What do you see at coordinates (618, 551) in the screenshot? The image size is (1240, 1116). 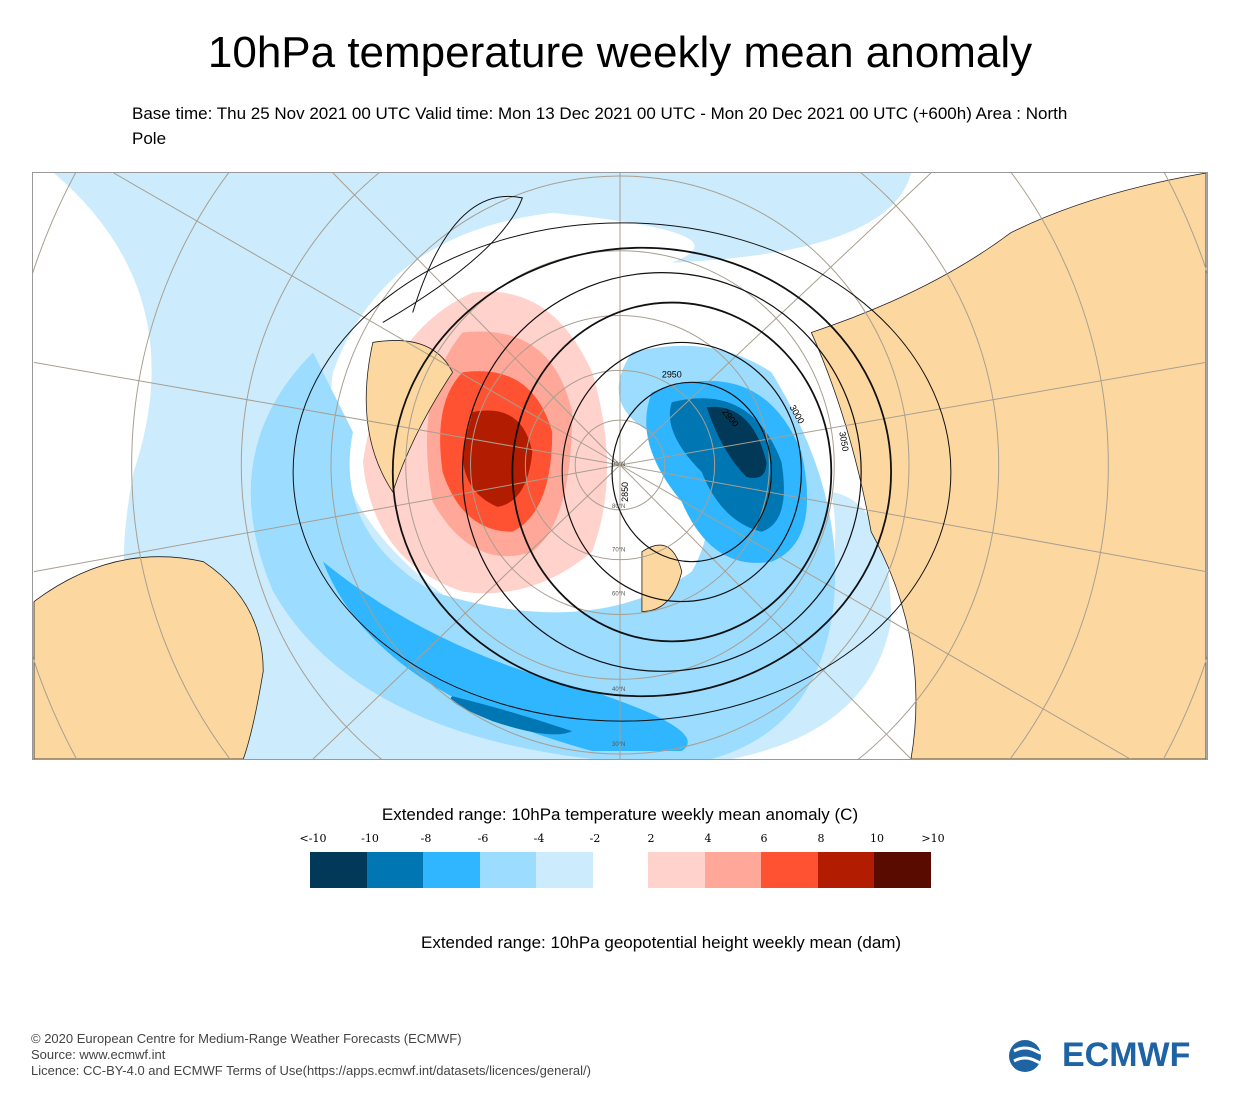 I see `svg-text: 70°N` at bounding box center [618, 551].